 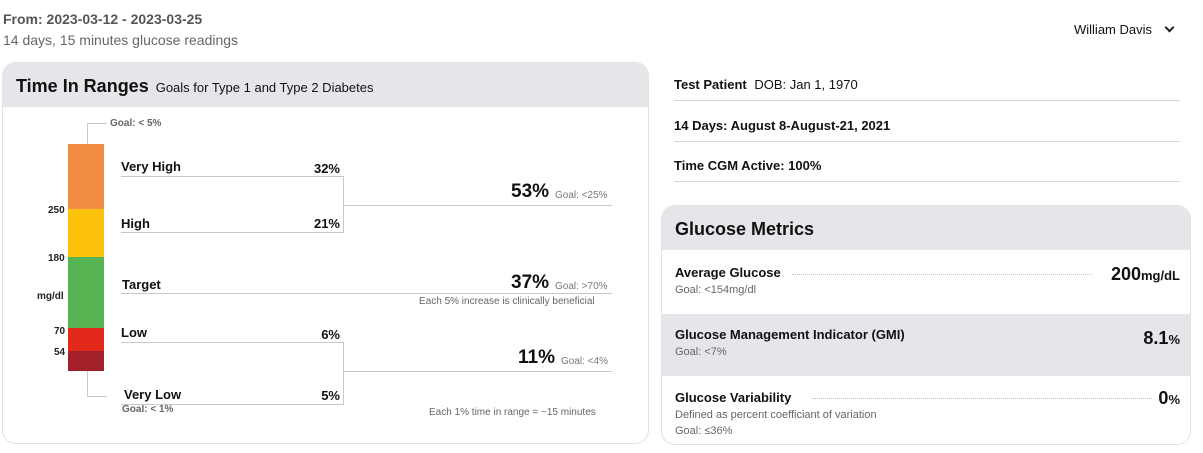 What do you see at coordinates (97, 396) in the screenshot?
I see `bottom-goal-tick` at bounding box center [97, 396].